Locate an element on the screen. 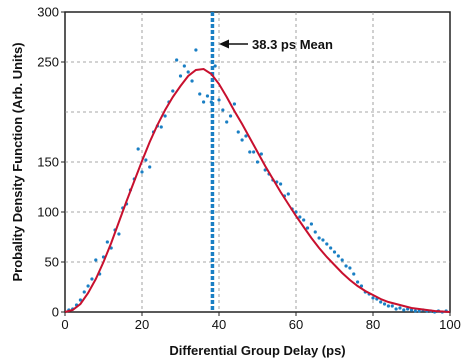  x-axis-ticks: 0 20 40 60 80 100 is located at coordinates (261, 322).